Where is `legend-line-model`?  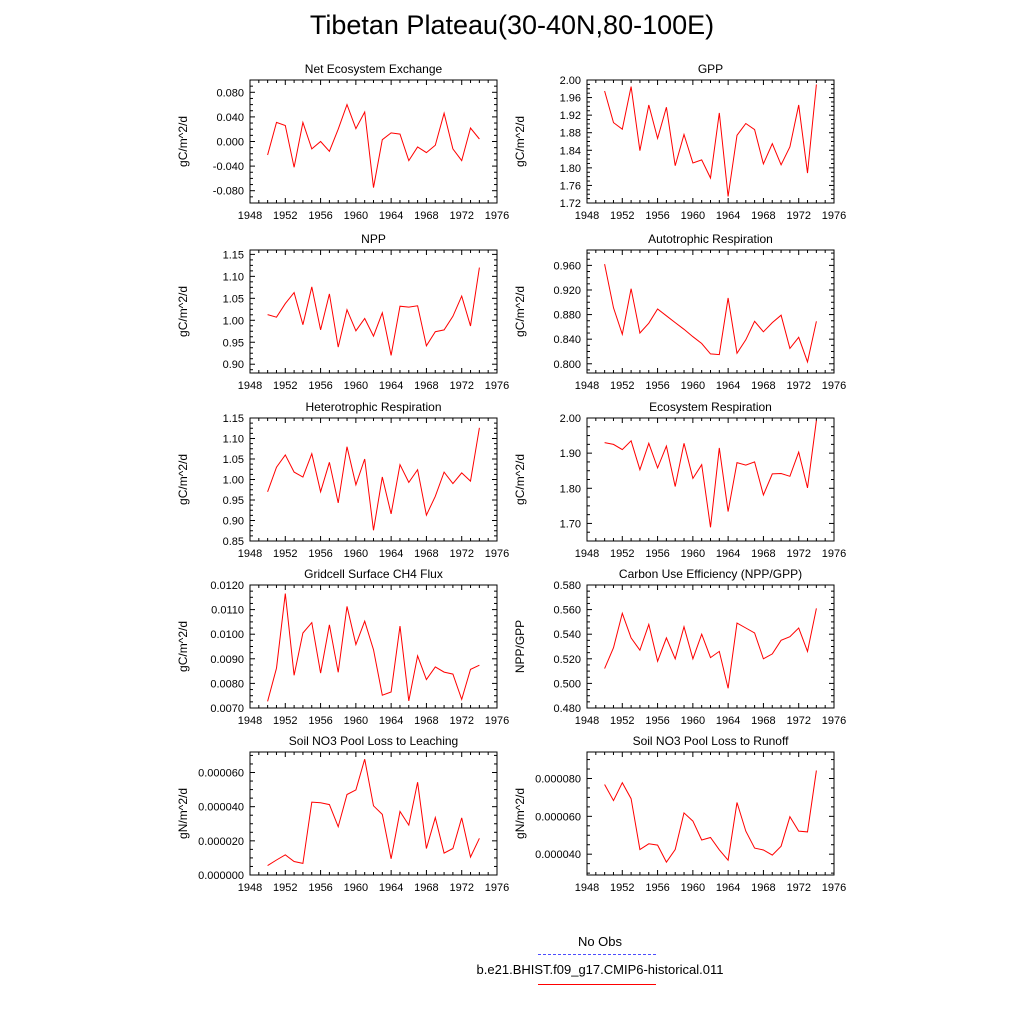
legend-line-model is located at coordinates (597, 984).